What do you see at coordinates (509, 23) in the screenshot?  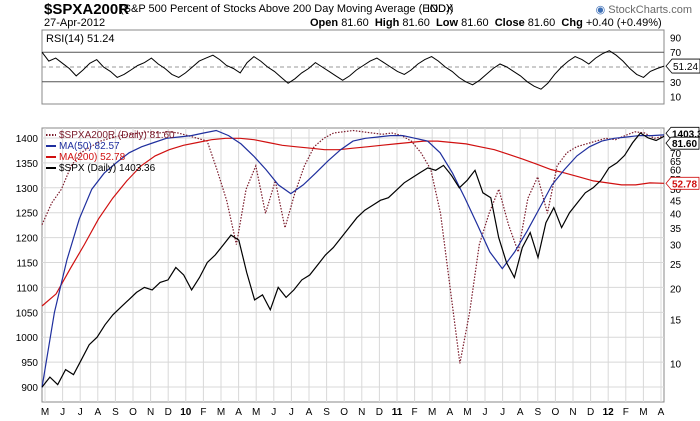 I see `close-label: Close` at bounding box center [509, 23].